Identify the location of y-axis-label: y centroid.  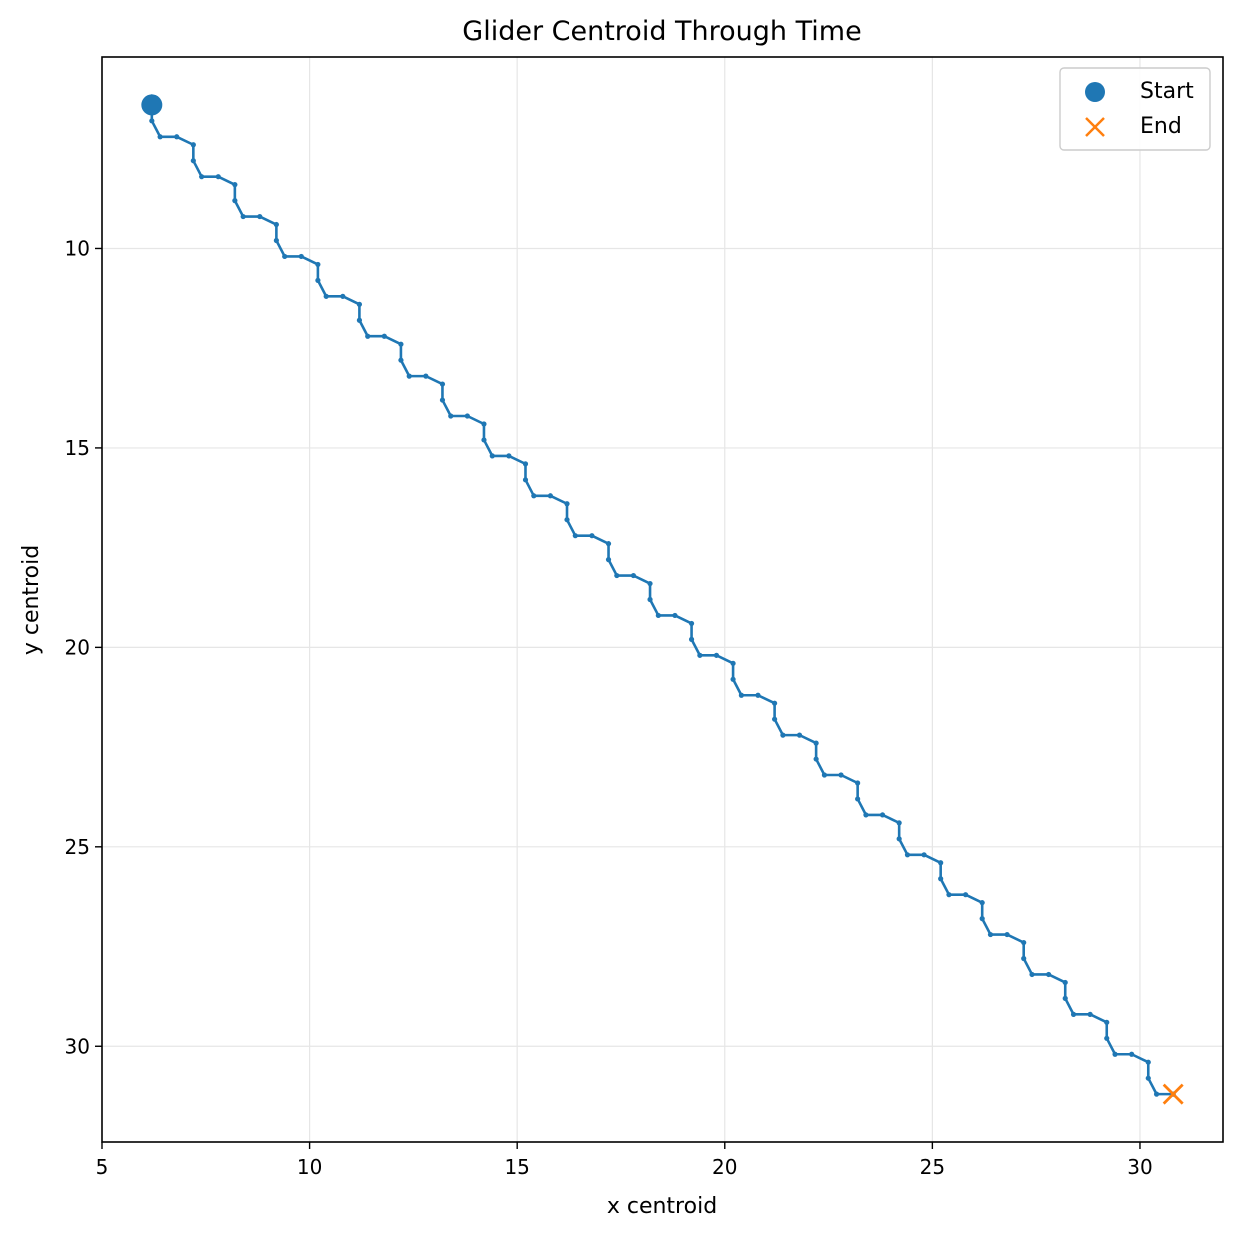
(31, 600).